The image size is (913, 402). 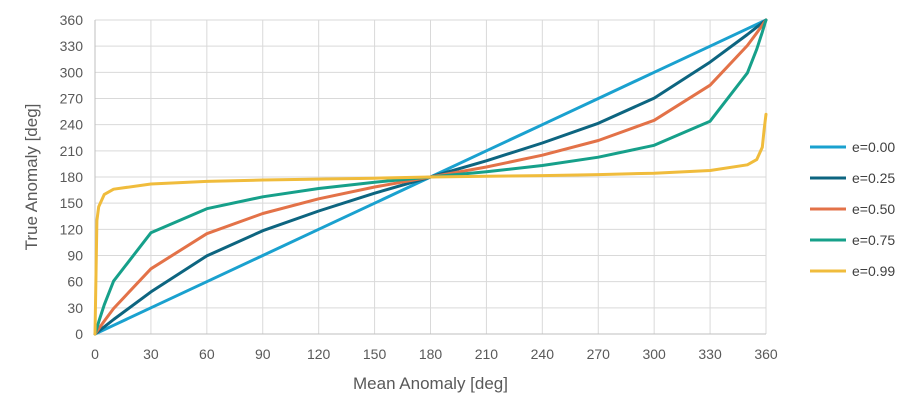 What do you see at coordinates (72, 125) in the screenshot?
I see `y-tick-label: 240` at bounding box center [72, 125].